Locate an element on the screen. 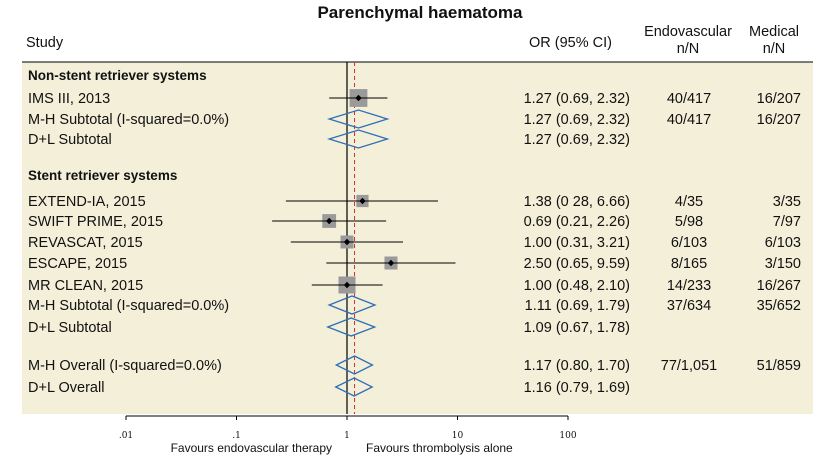  or-ci-value: 1.09 (0.67, 1.78) is located at coordinates (577, 328).